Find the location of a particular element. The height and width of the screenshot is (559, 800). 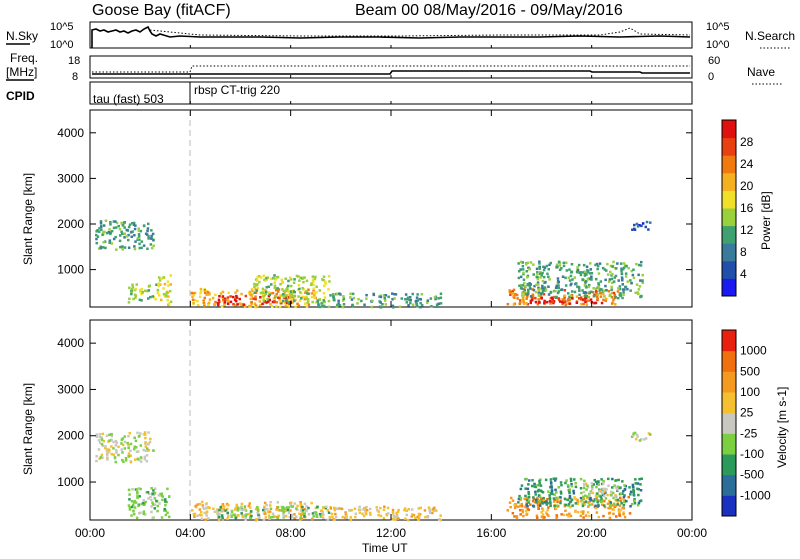

cpid-label: CPID is located at coordinates (20, 96).